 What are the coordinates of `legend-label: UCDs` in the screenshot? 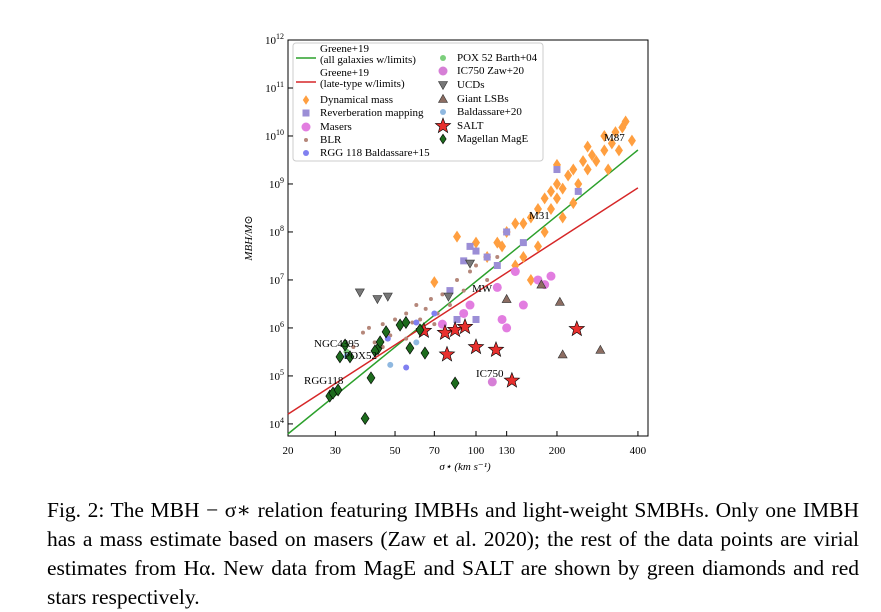 It's located at (471, 85).